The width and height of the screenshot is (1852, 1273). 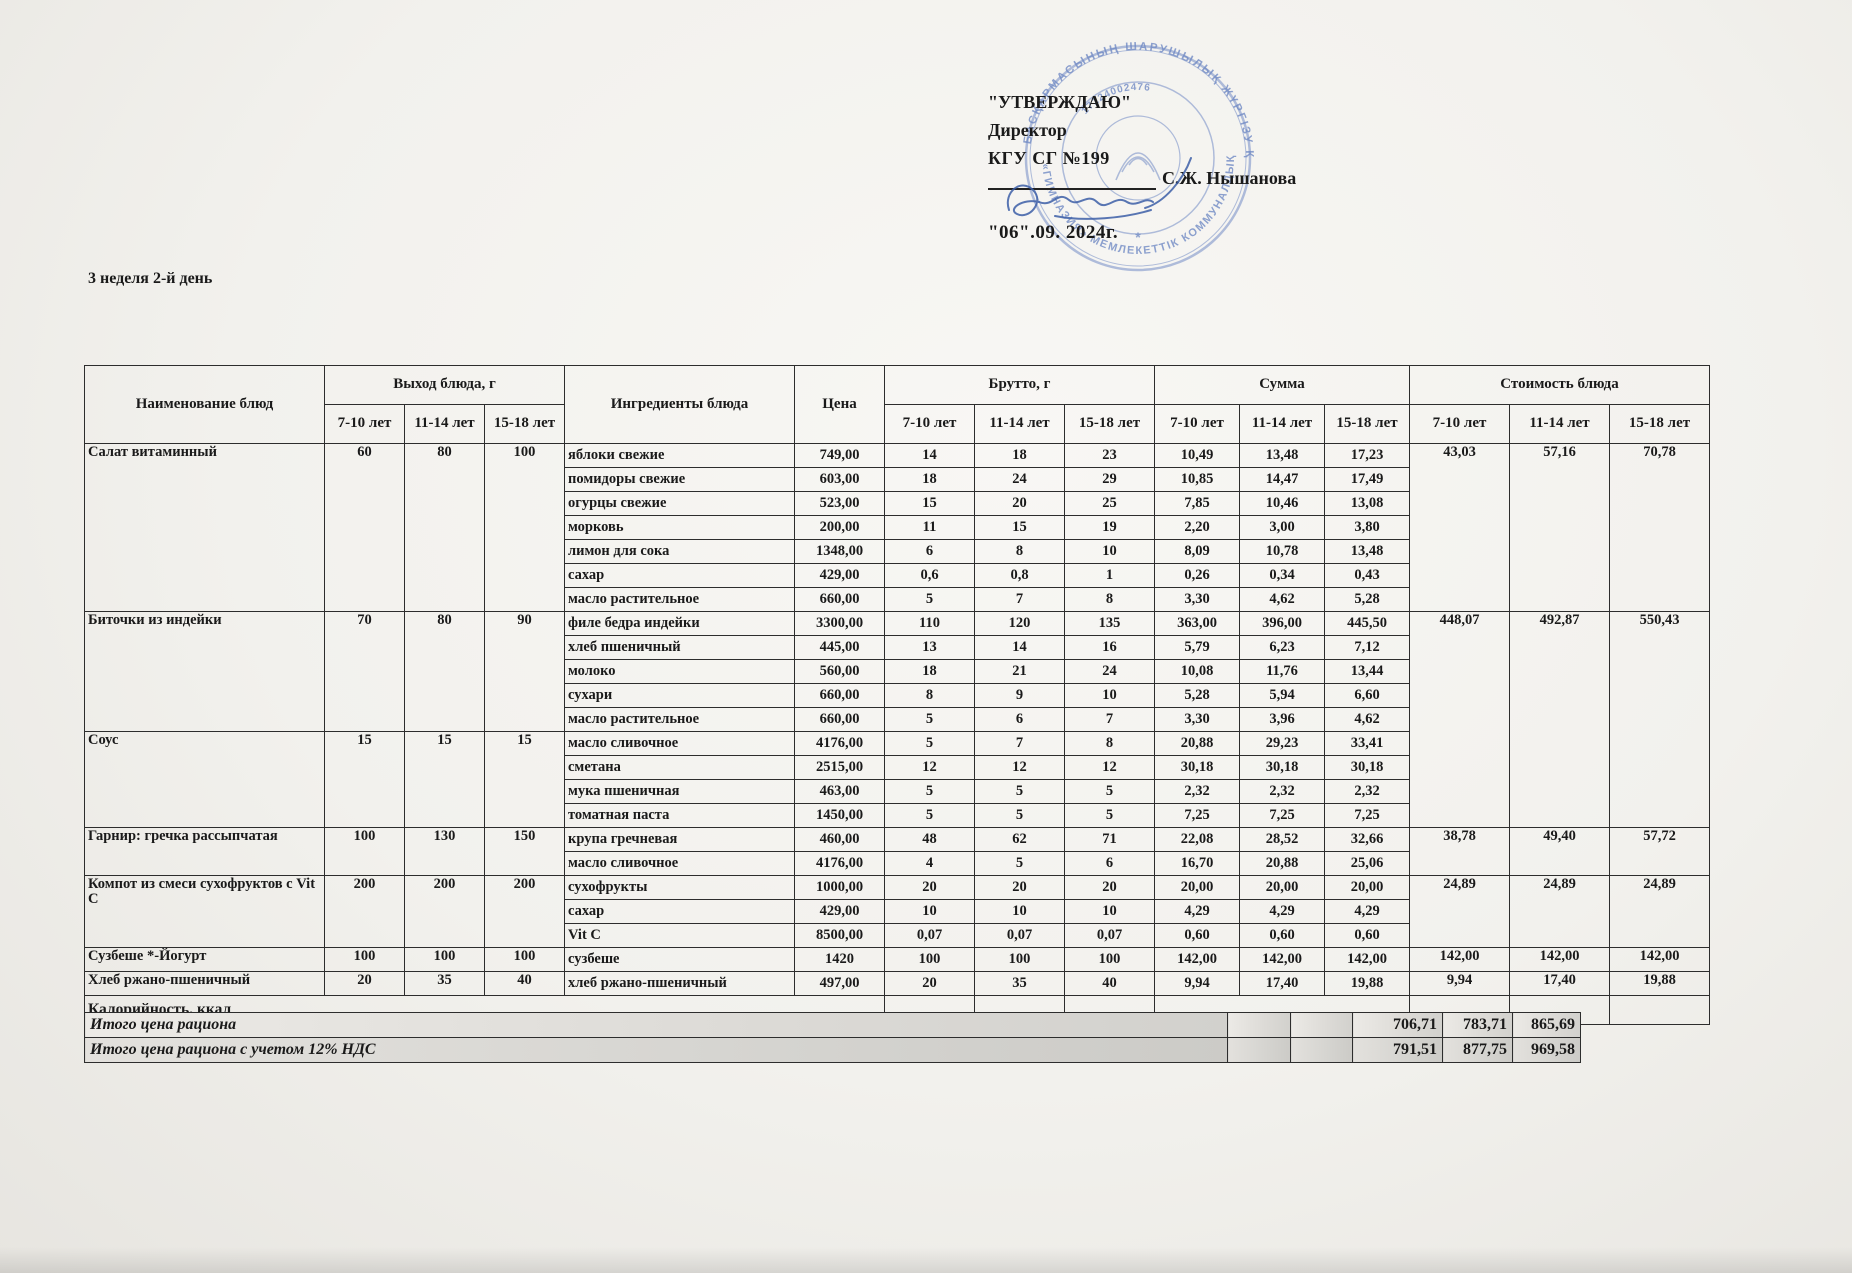 I want to click on dish-name-cell: Хлеб ржано-пшеничный, so click(x=204, y=983).